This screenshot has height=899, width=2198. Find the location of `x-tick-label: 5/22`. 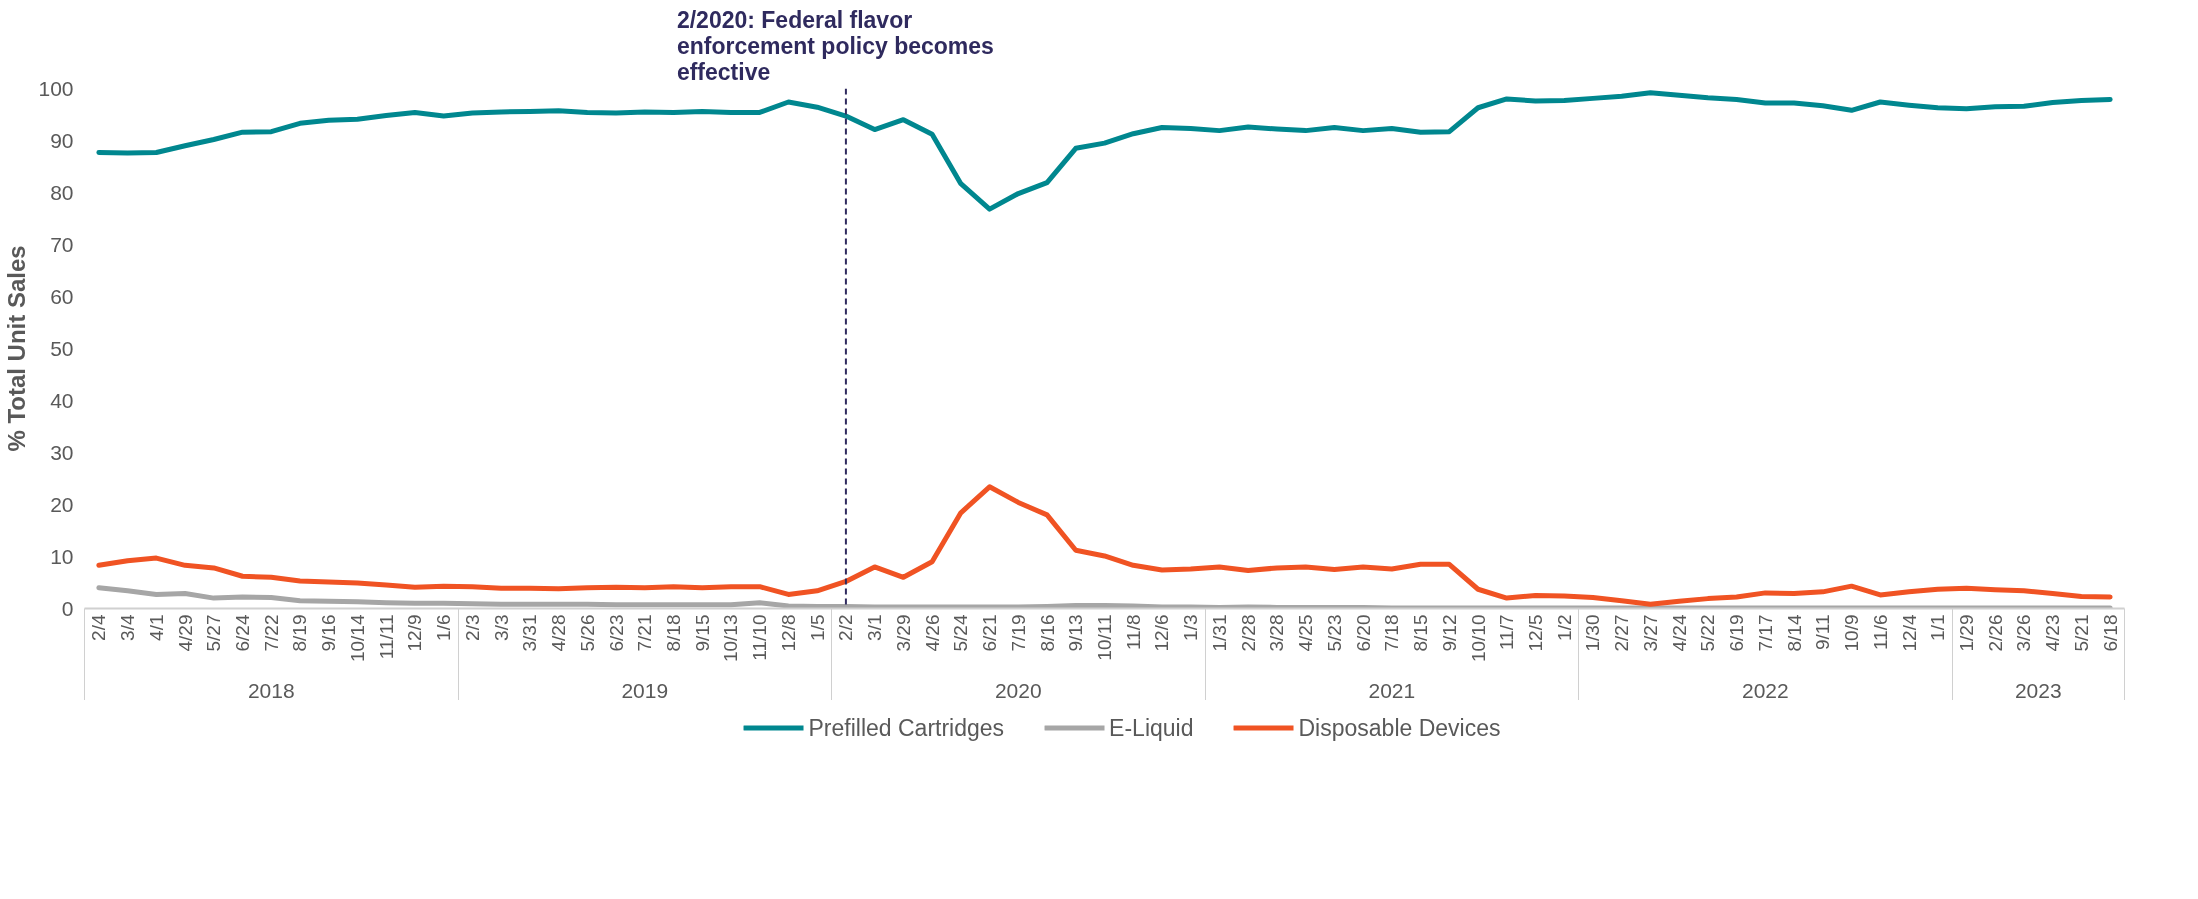

x-tick-label: 5/22 is located at coordinates (1708, 633).